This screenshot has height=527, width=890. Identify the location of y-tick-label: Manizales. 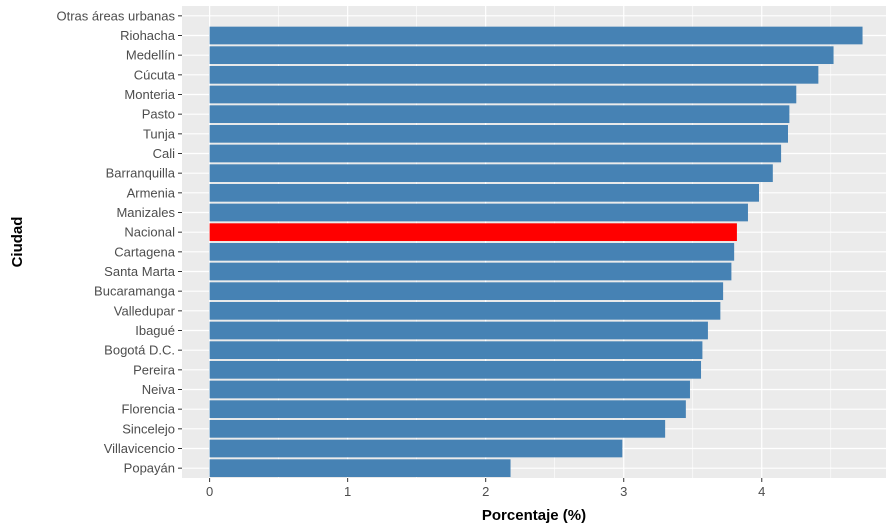
(145, 212).